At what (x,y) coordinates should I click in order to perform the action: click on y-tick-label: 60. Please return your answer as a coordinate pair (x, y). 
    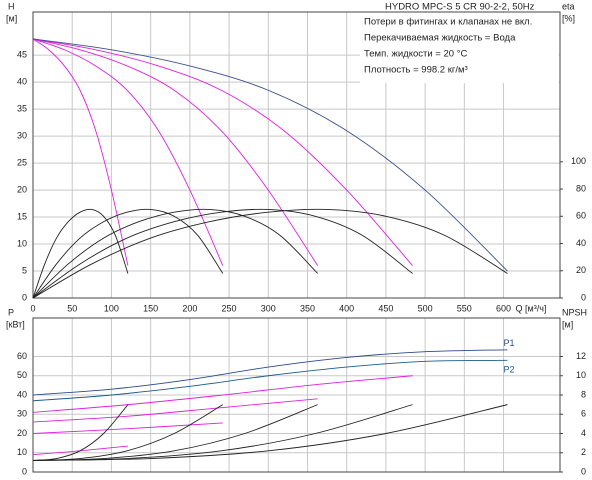
    Looking at the image, I should click on (22, 356).